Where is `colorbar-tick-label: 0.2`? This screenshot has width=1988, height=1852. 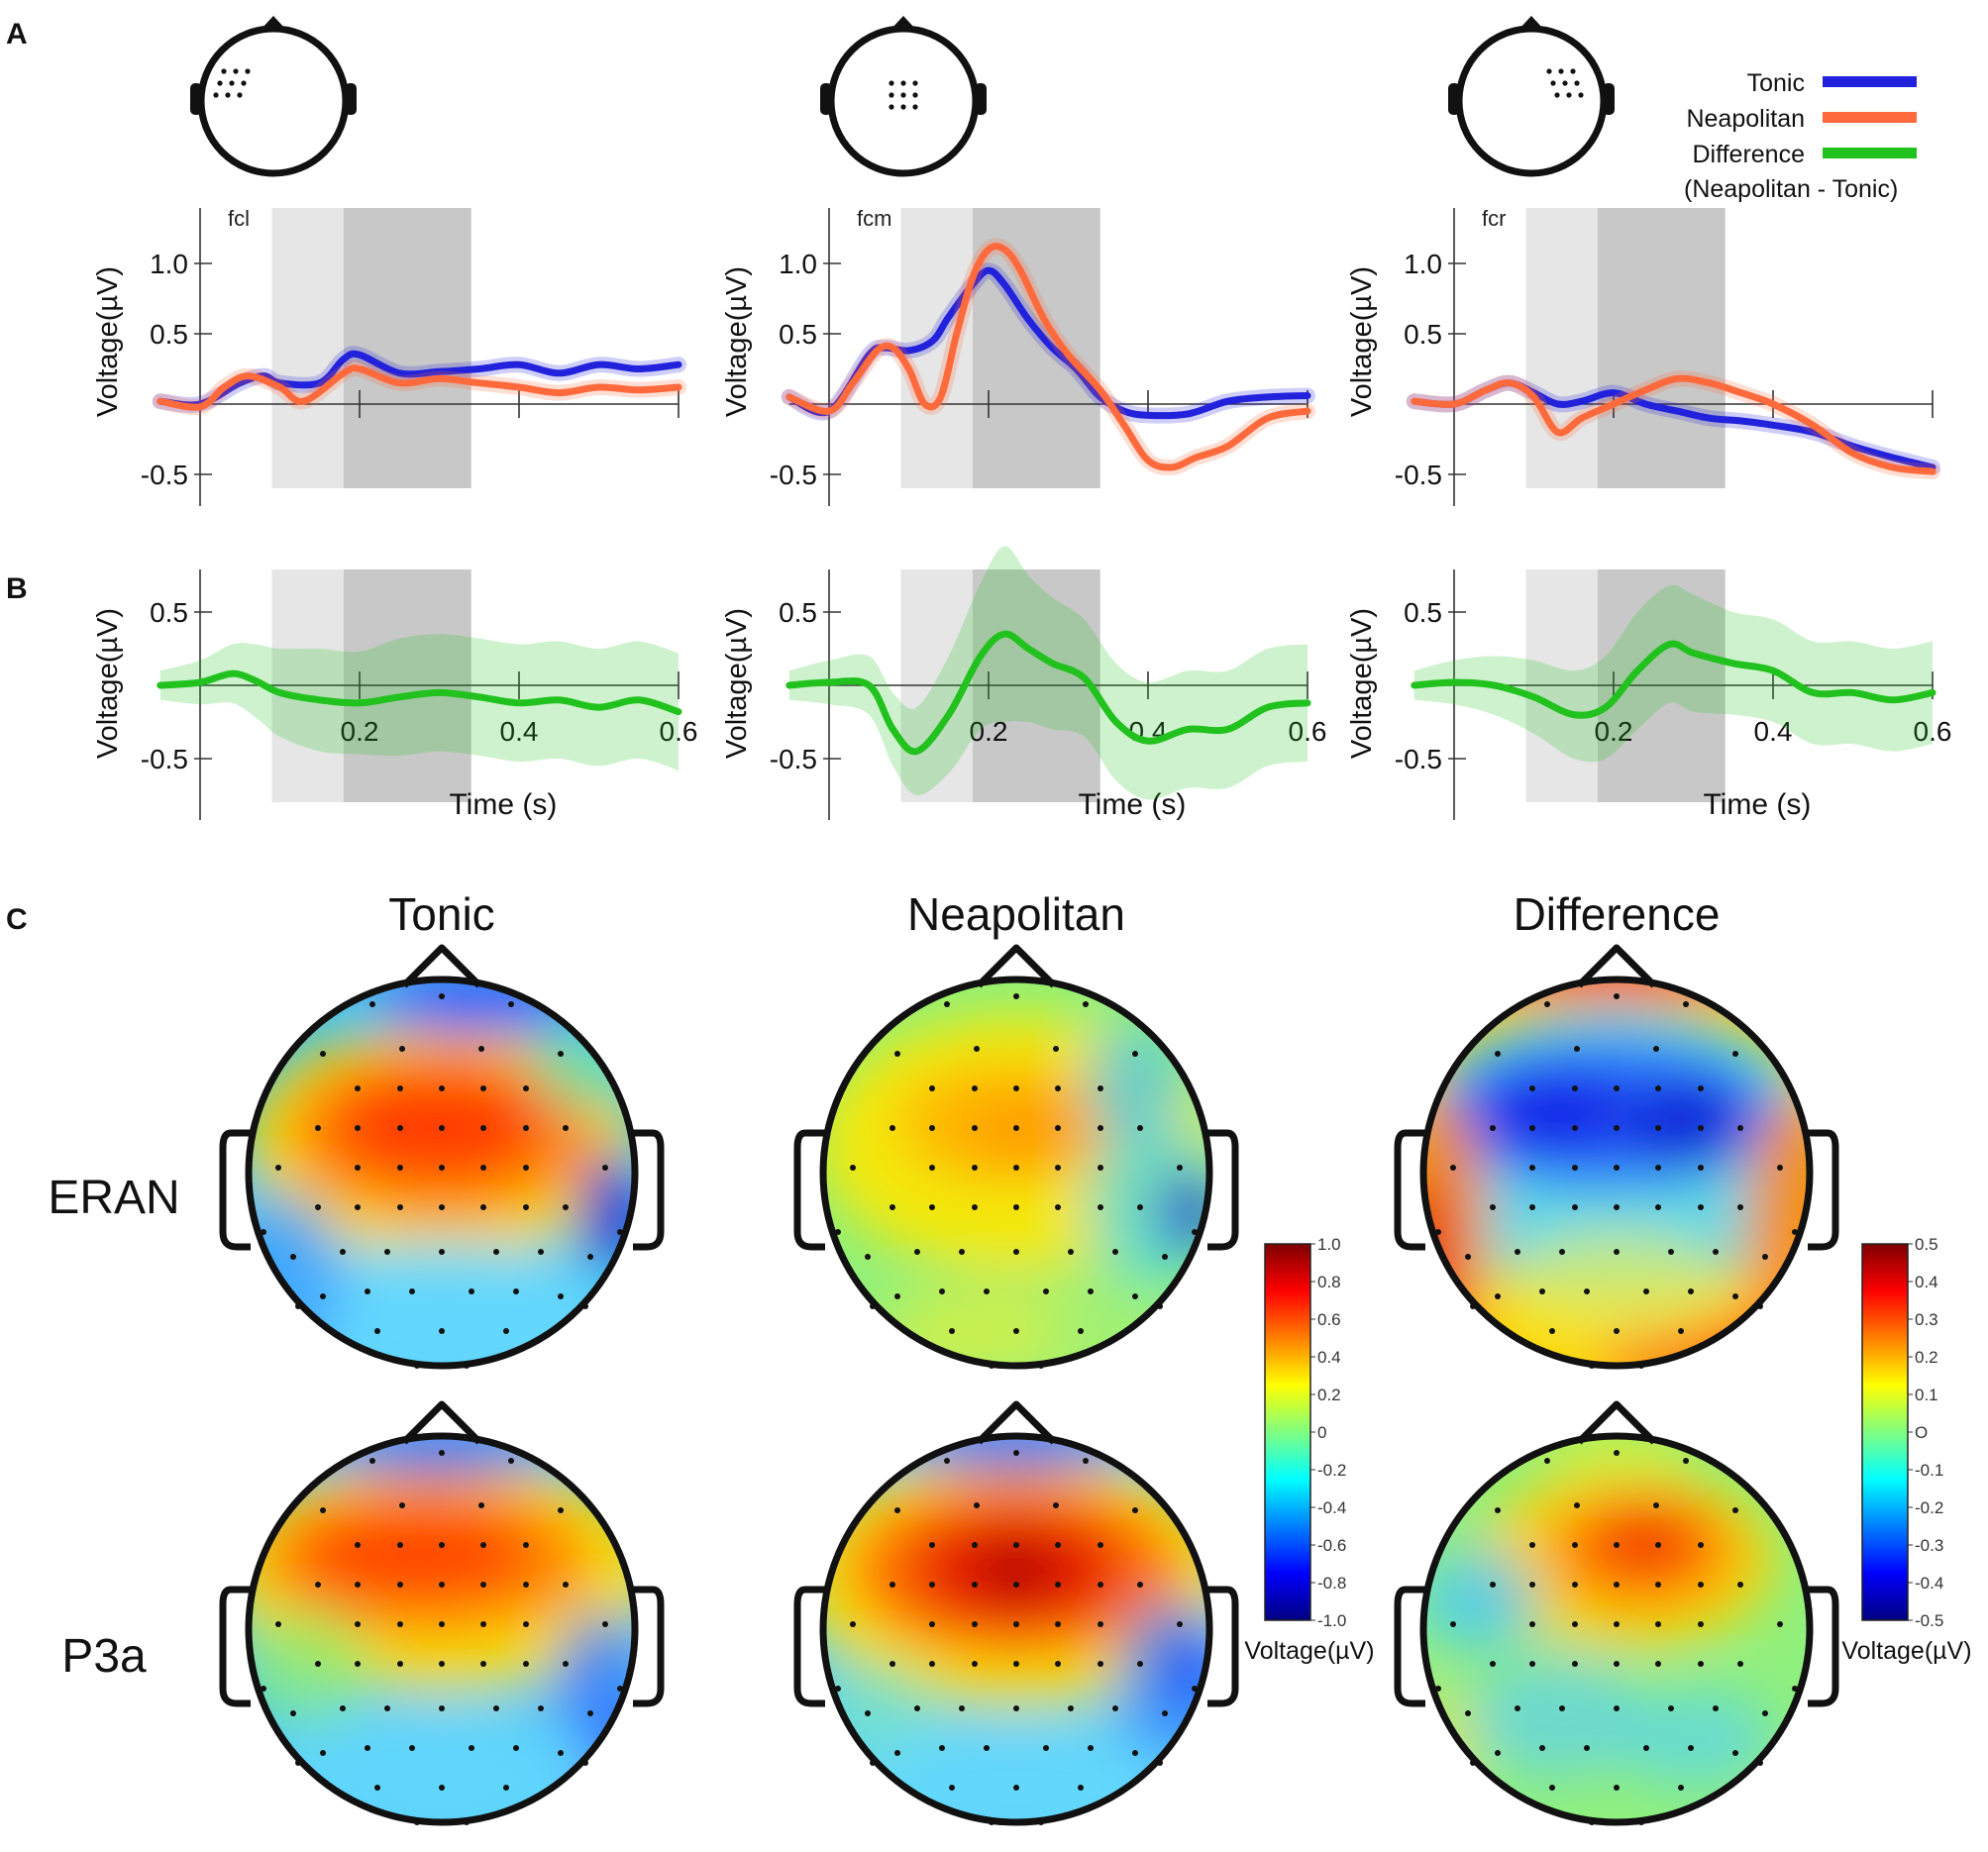
colorbar-tick-label: 0.2 is located at coordinates (1329, 1395).